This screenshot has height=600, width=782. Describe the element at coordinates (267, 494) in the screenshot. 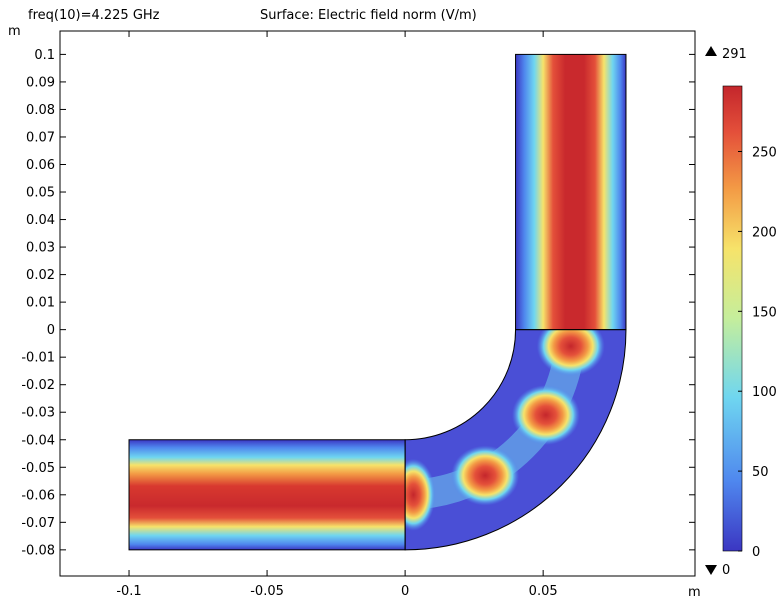

I see `horizontal-arm-field` at that location.